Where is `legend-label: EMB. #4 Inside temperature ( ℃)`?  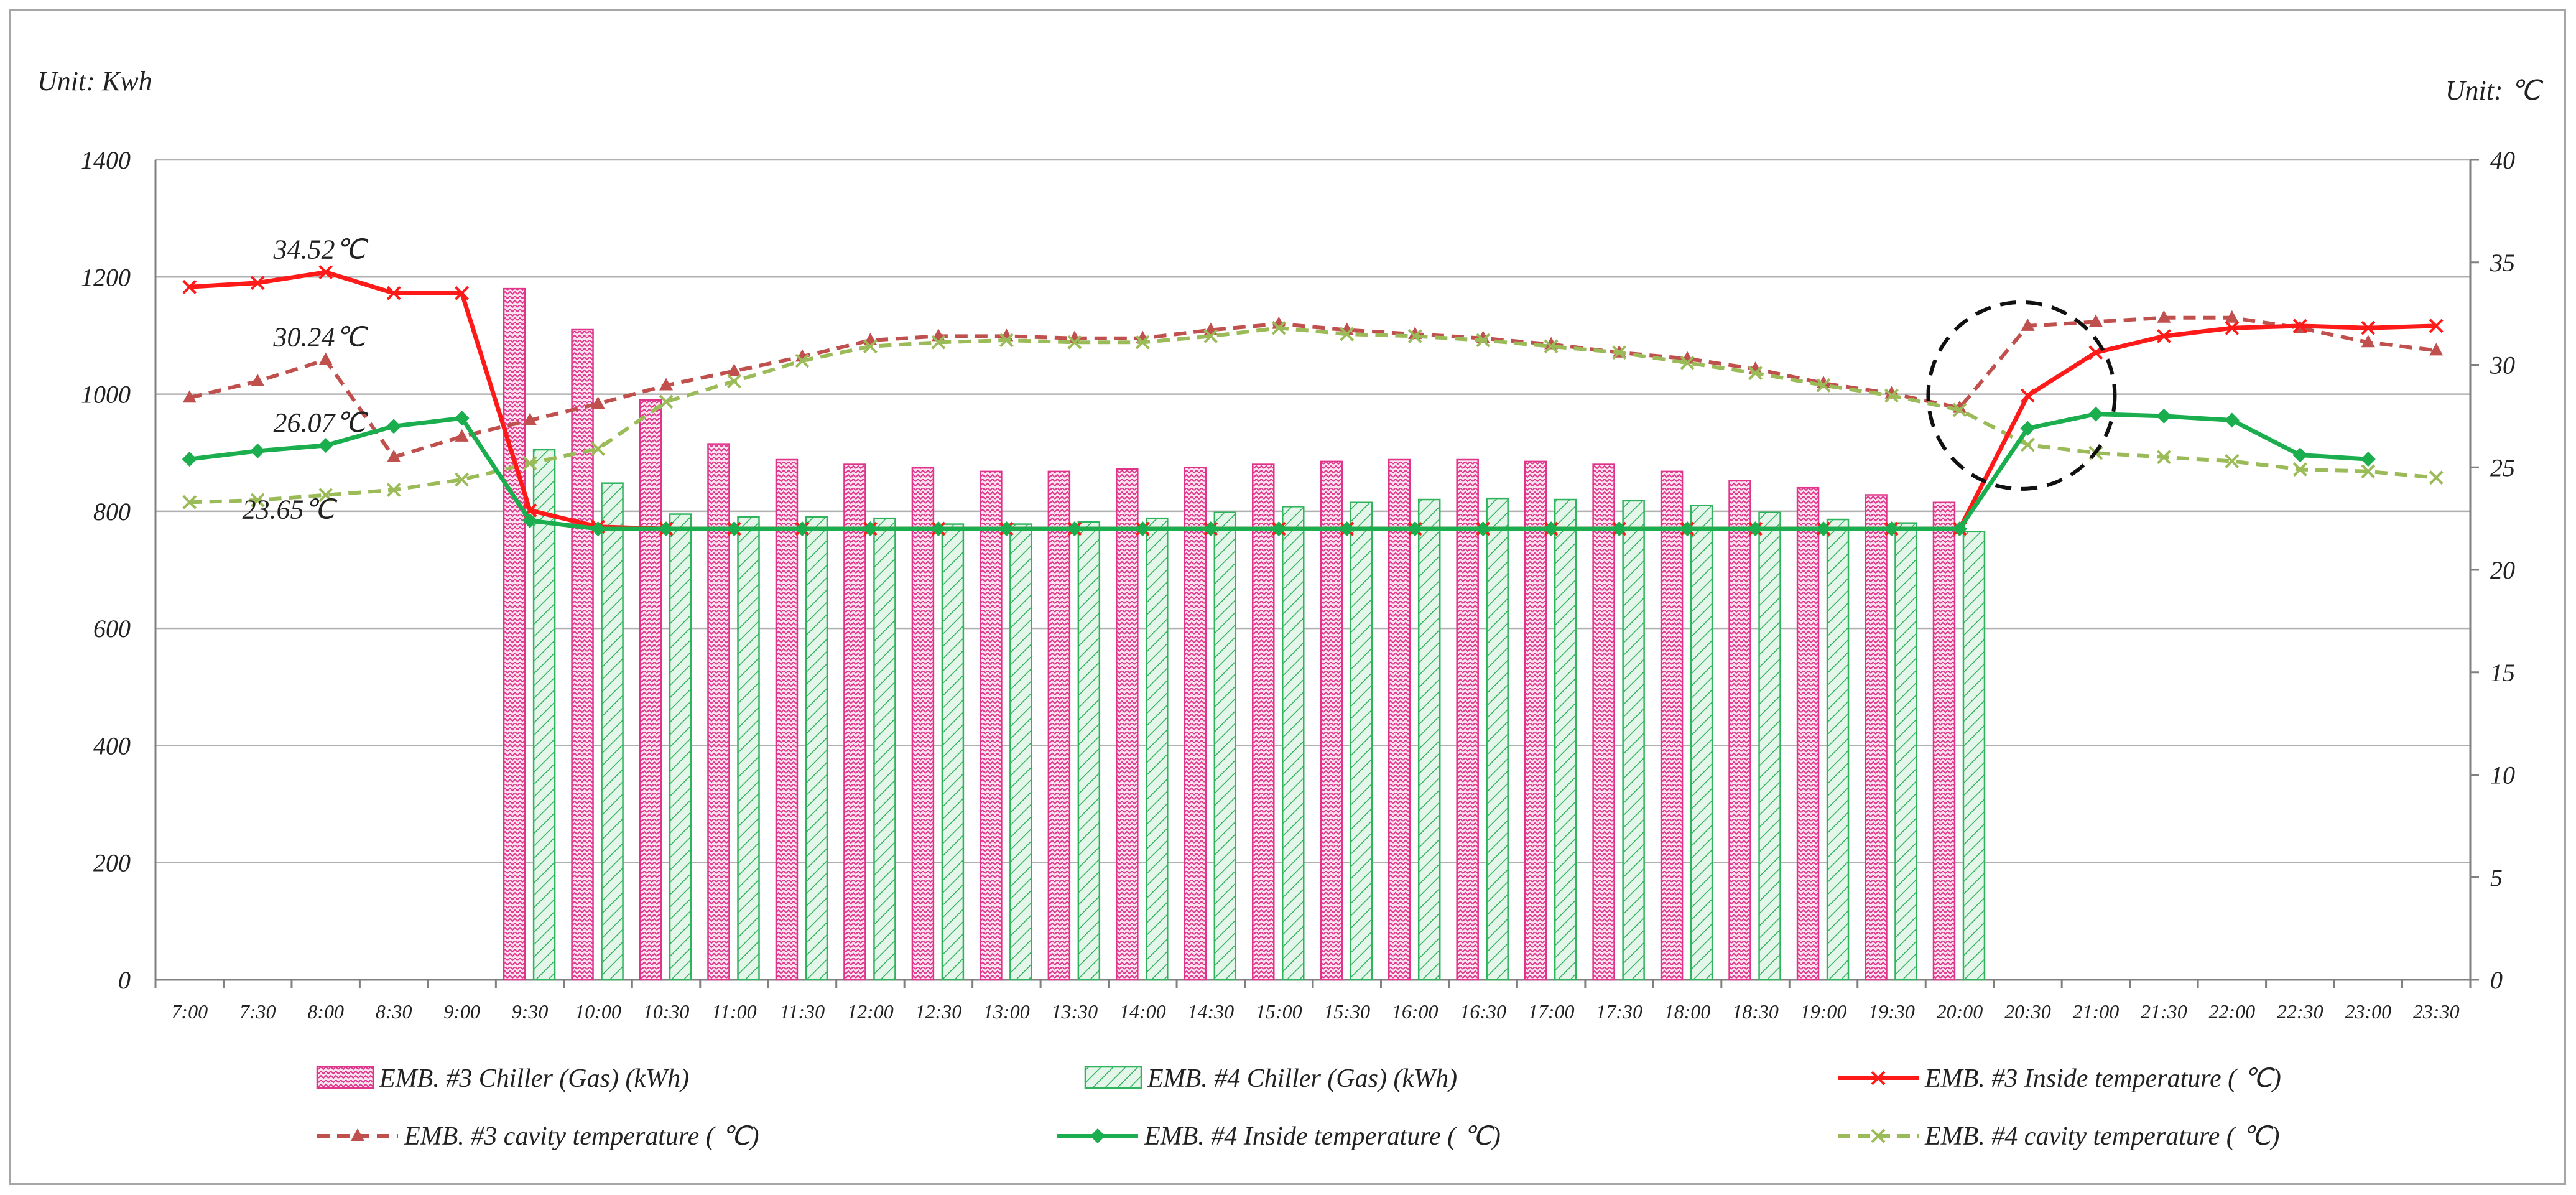
legend-label: EMB. #4 Inside temperature ( ℃) is located at coordinates (1322, 1137).